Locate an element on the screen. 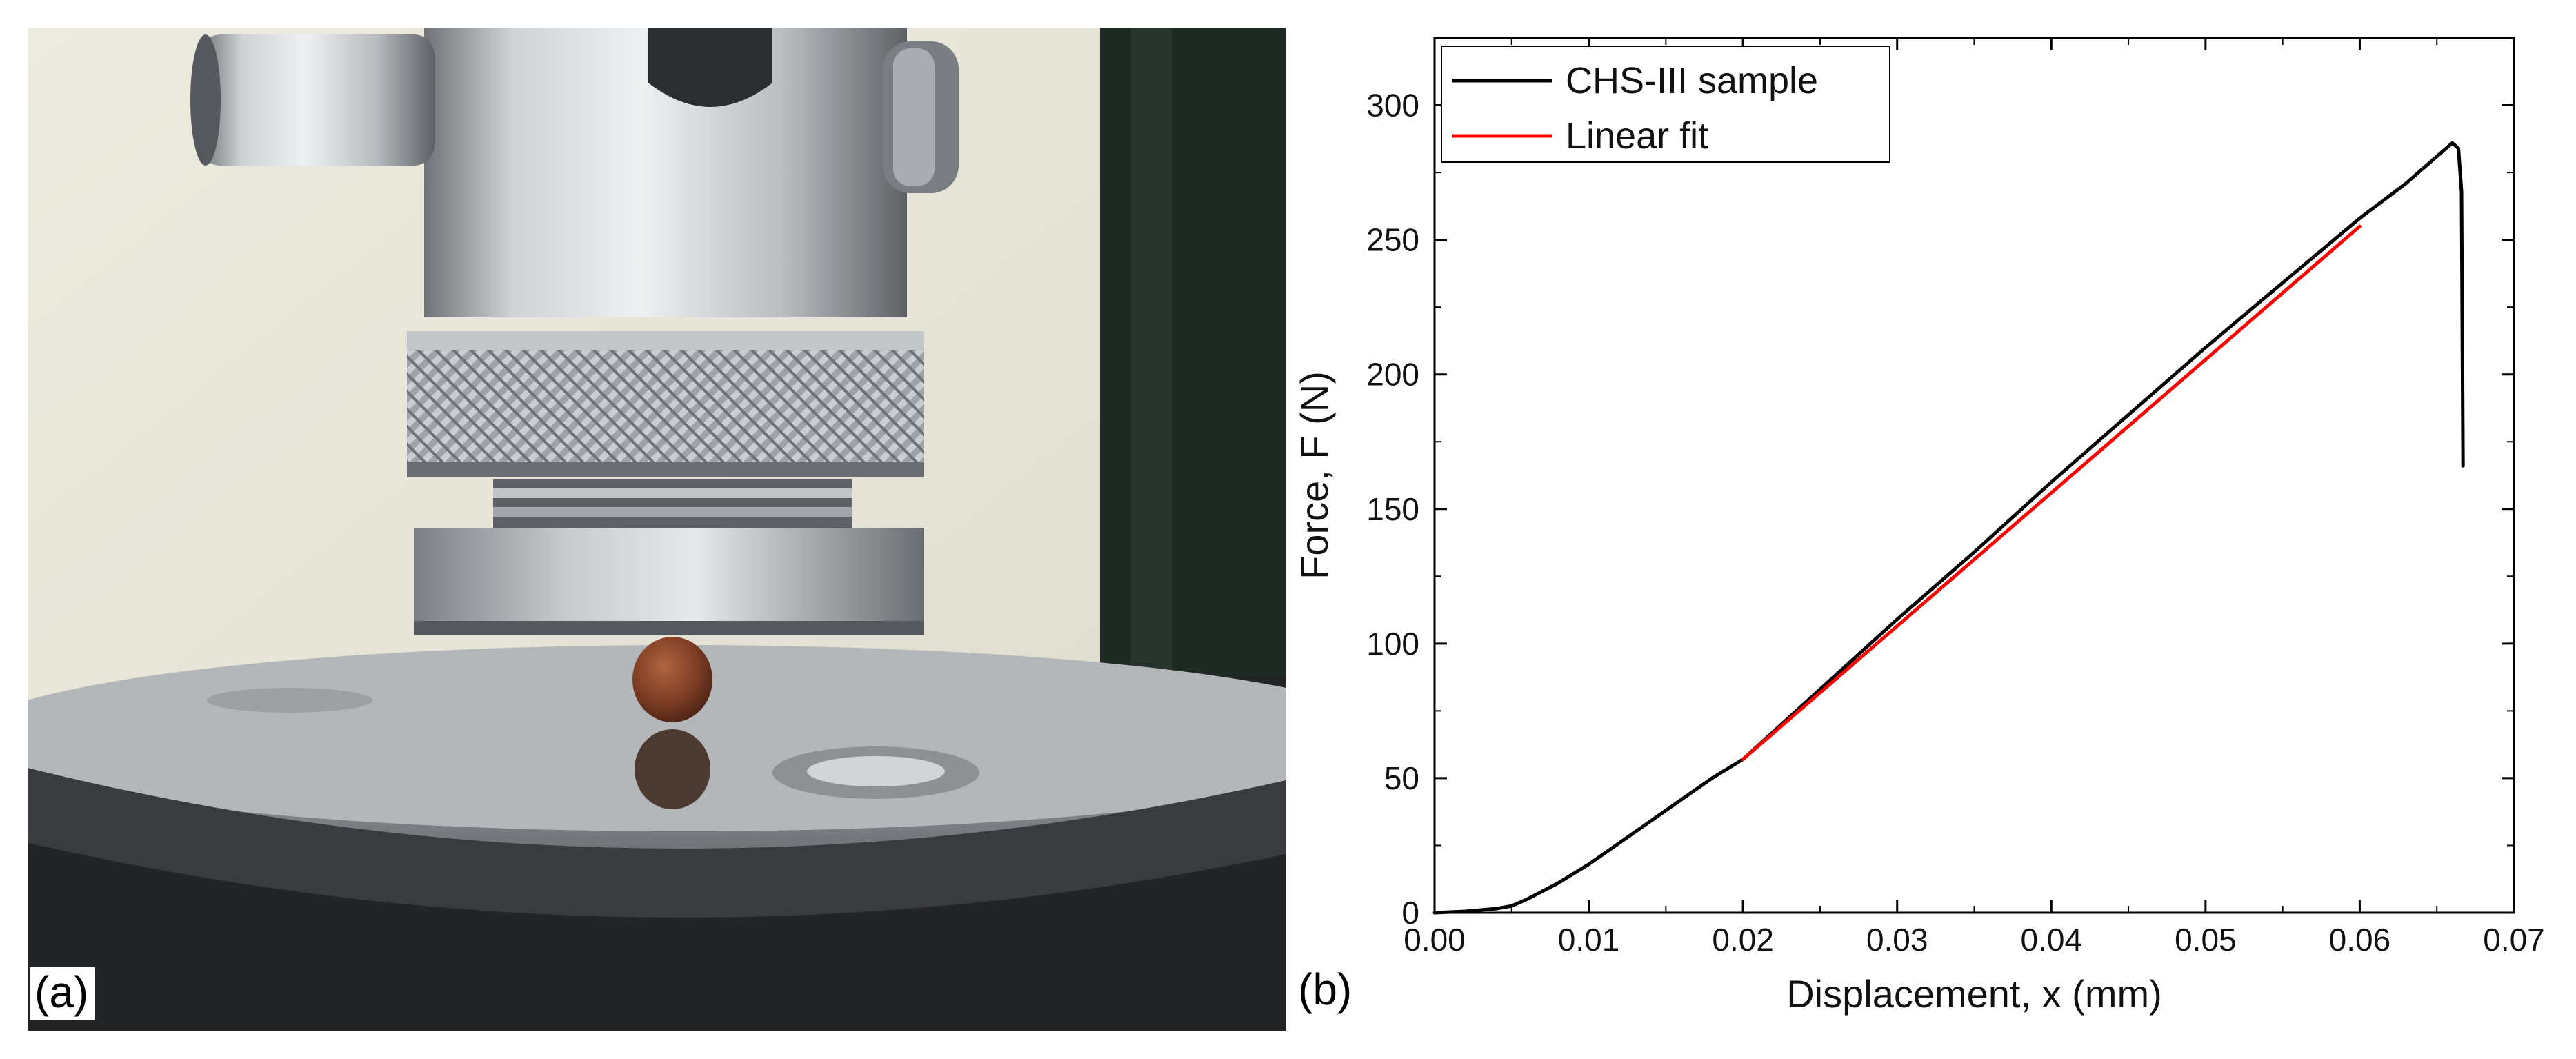 This screenshot has width=2576, height=1059. y-tick-label: 0 is located at coordinates (1410, 913).